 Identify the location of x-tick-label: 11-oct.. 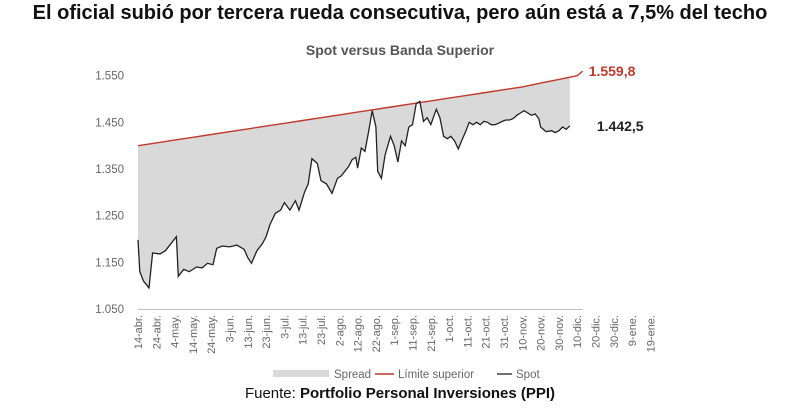
(468, 331).